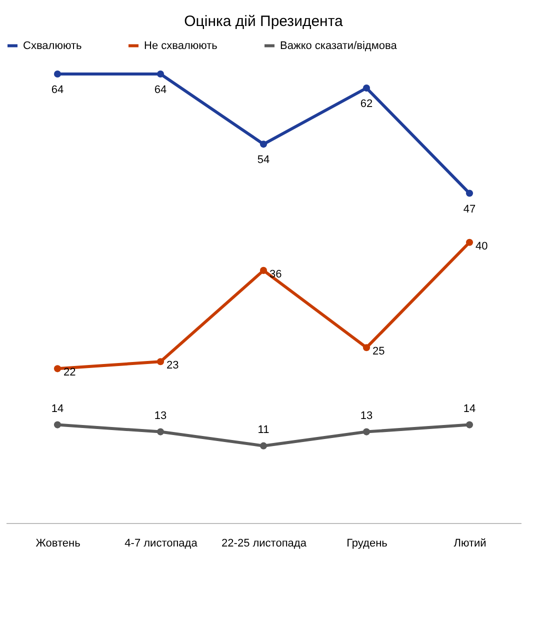 The image size is (535, 627). Describe the element at coordinates (52, 46) in the screenshot. I see `legend-label: Схвалюють` at that location.